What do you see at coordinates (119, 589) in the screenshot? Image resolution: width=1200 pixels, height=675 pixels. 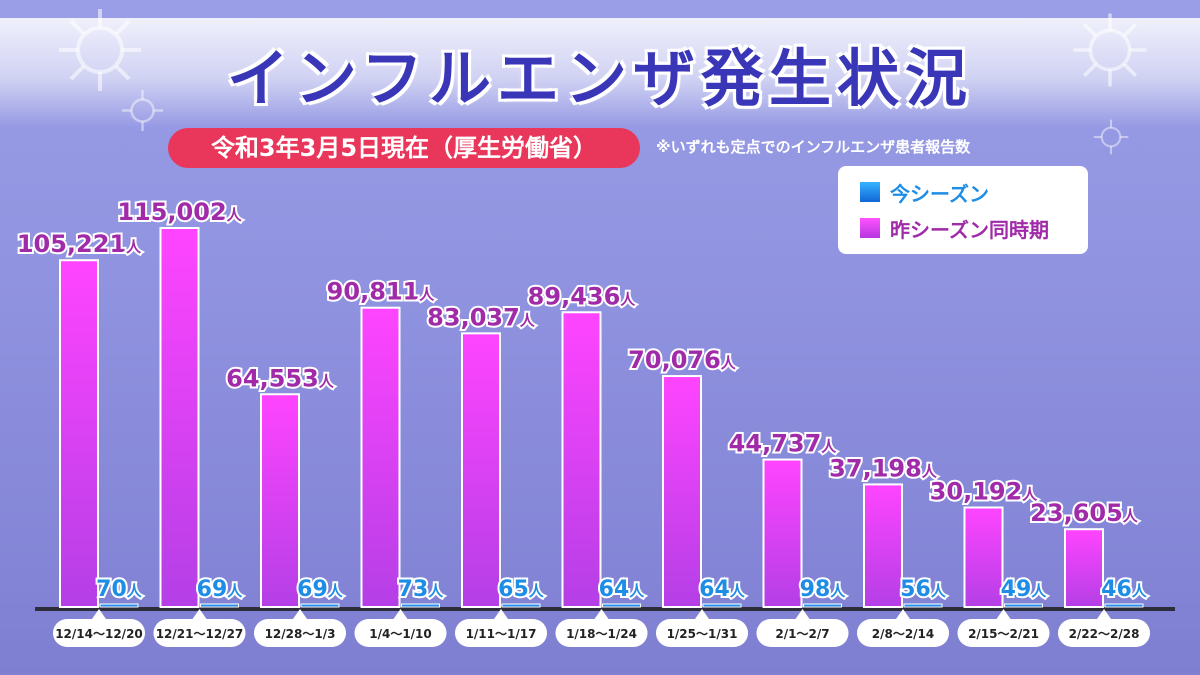 I see `data-label-current: 70人` at bounding box center [119, 589].